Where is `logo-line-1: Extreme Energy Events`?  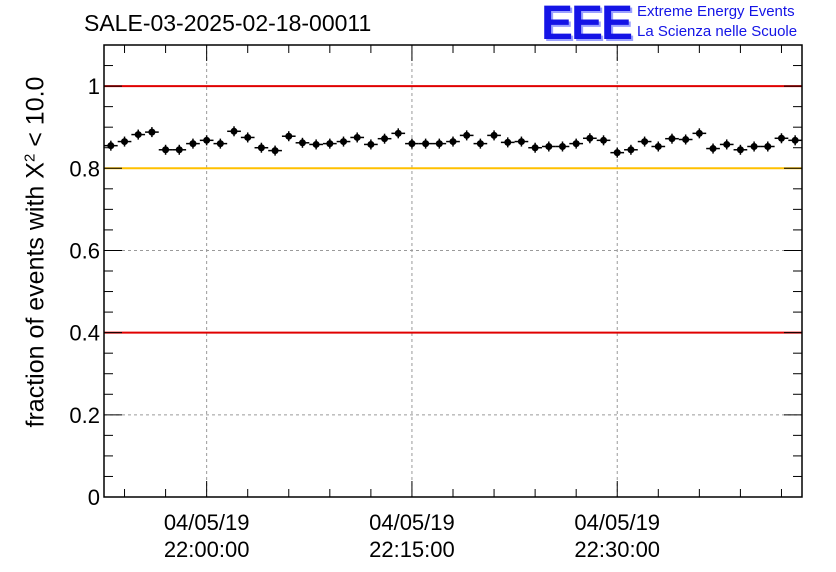
logo-line-1: Extreme Energy Events is located at coordinates (716, 11).